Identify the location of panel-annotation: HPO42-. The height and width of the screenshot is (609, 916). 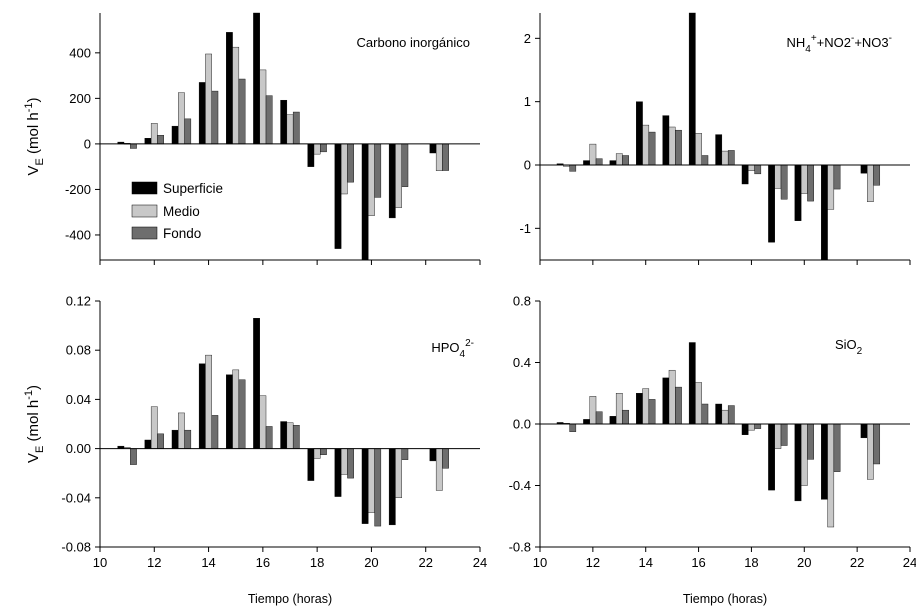
(452, 349).